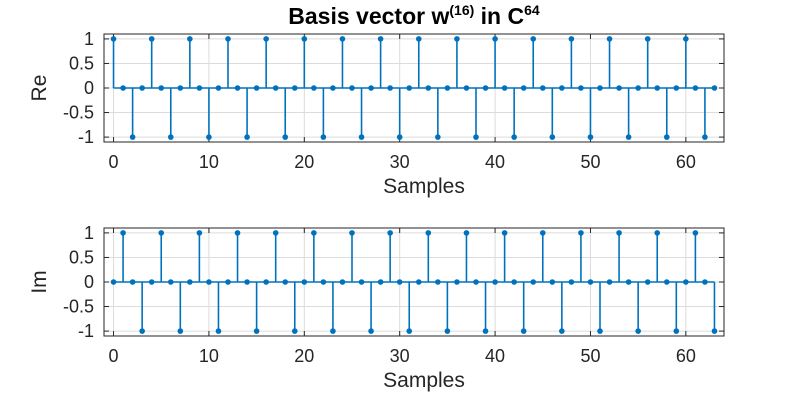  Describe the element at coordinates (686, 356) in the screenshot. I see `x-tick-label: 60` at that location.